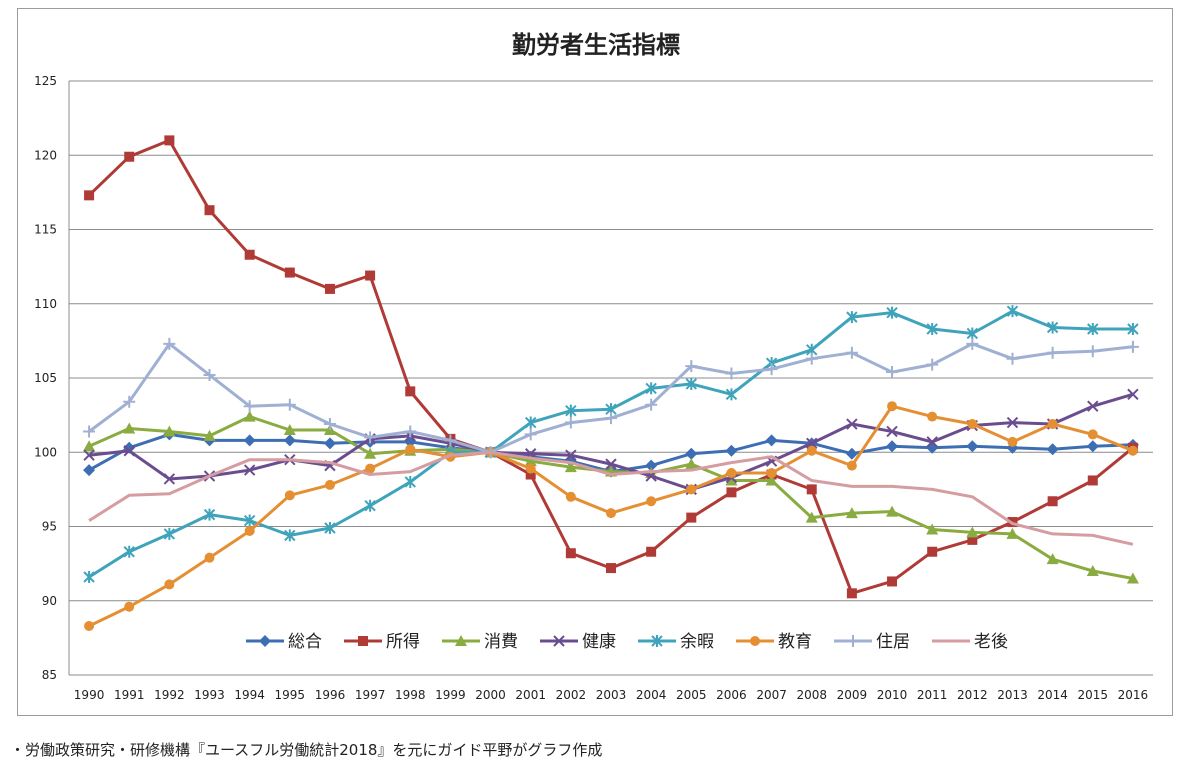 The image size is (1200, 774). I want to click on x-tick-label: 1997, so click(370, 695).